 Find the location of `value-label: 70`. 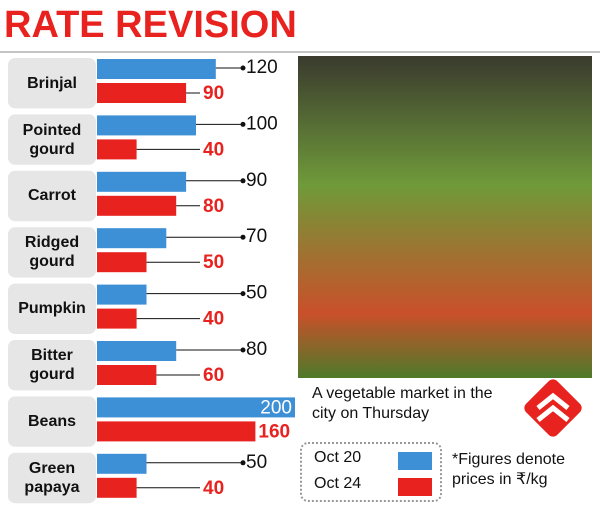

value-label: 70 is located at coordinates (256, 236).